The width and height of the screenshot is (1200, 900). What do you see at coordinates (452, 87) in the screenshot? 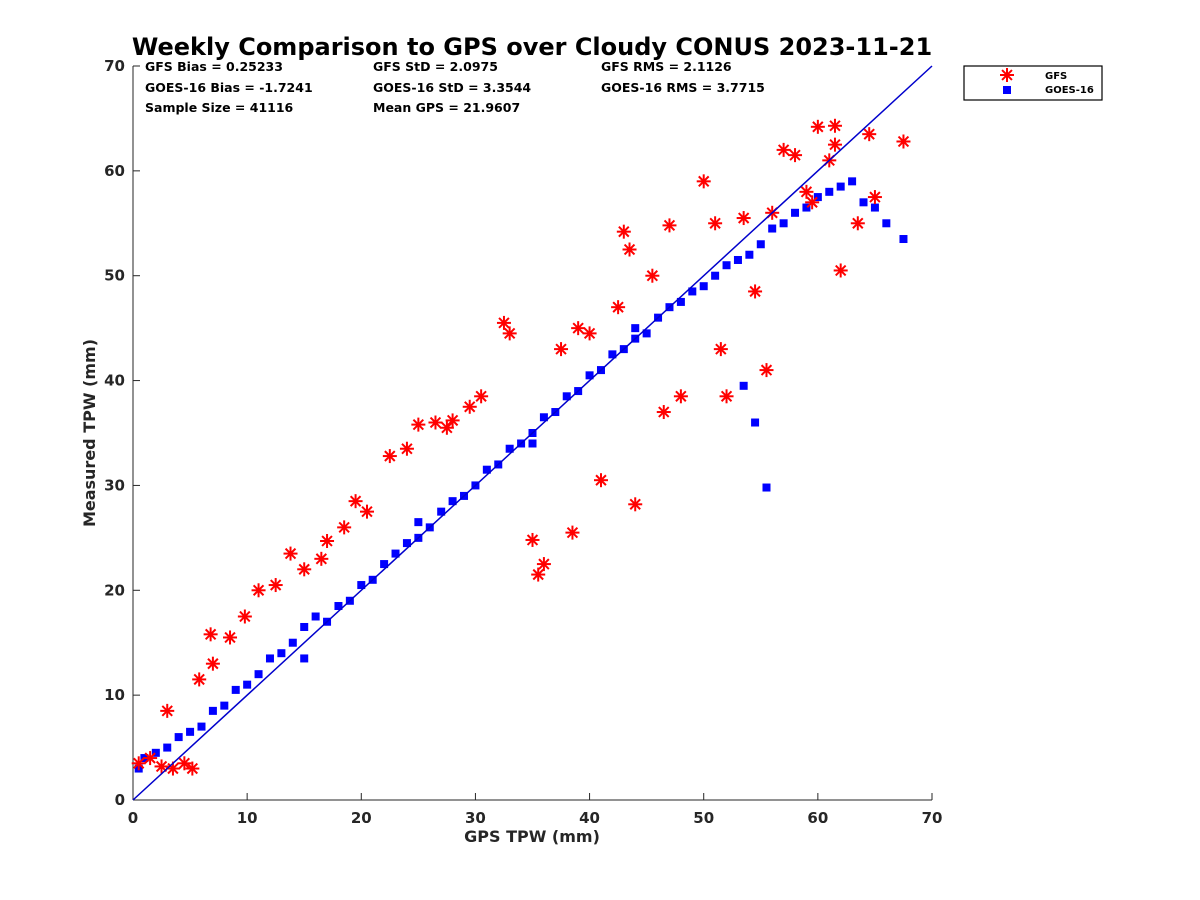
I see `stat-goes-std: GOES-16 StD = 3.3544` at bounding box center [452, 87].